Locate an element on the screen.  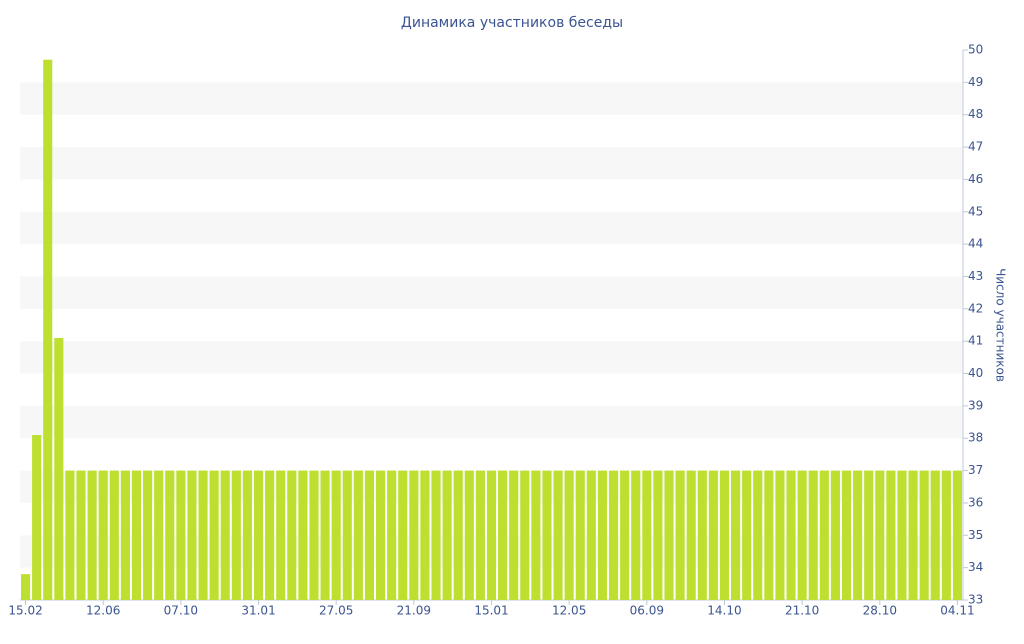
chart-title: Динамика участников беседы is located at coordinates (512, 23).